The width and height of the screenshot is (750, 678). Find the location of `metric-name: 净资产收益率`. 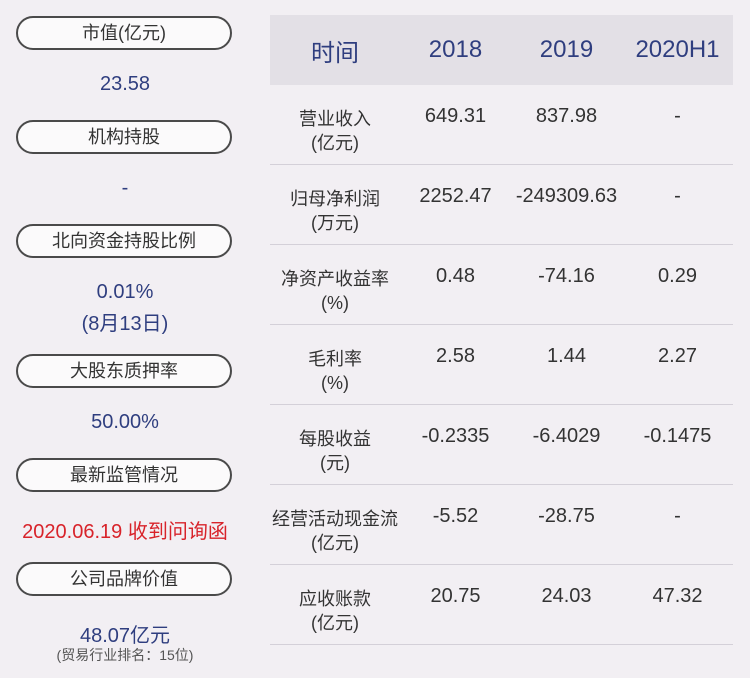

metric-name: 净资产收益率 is located at coordinates (335, 279).